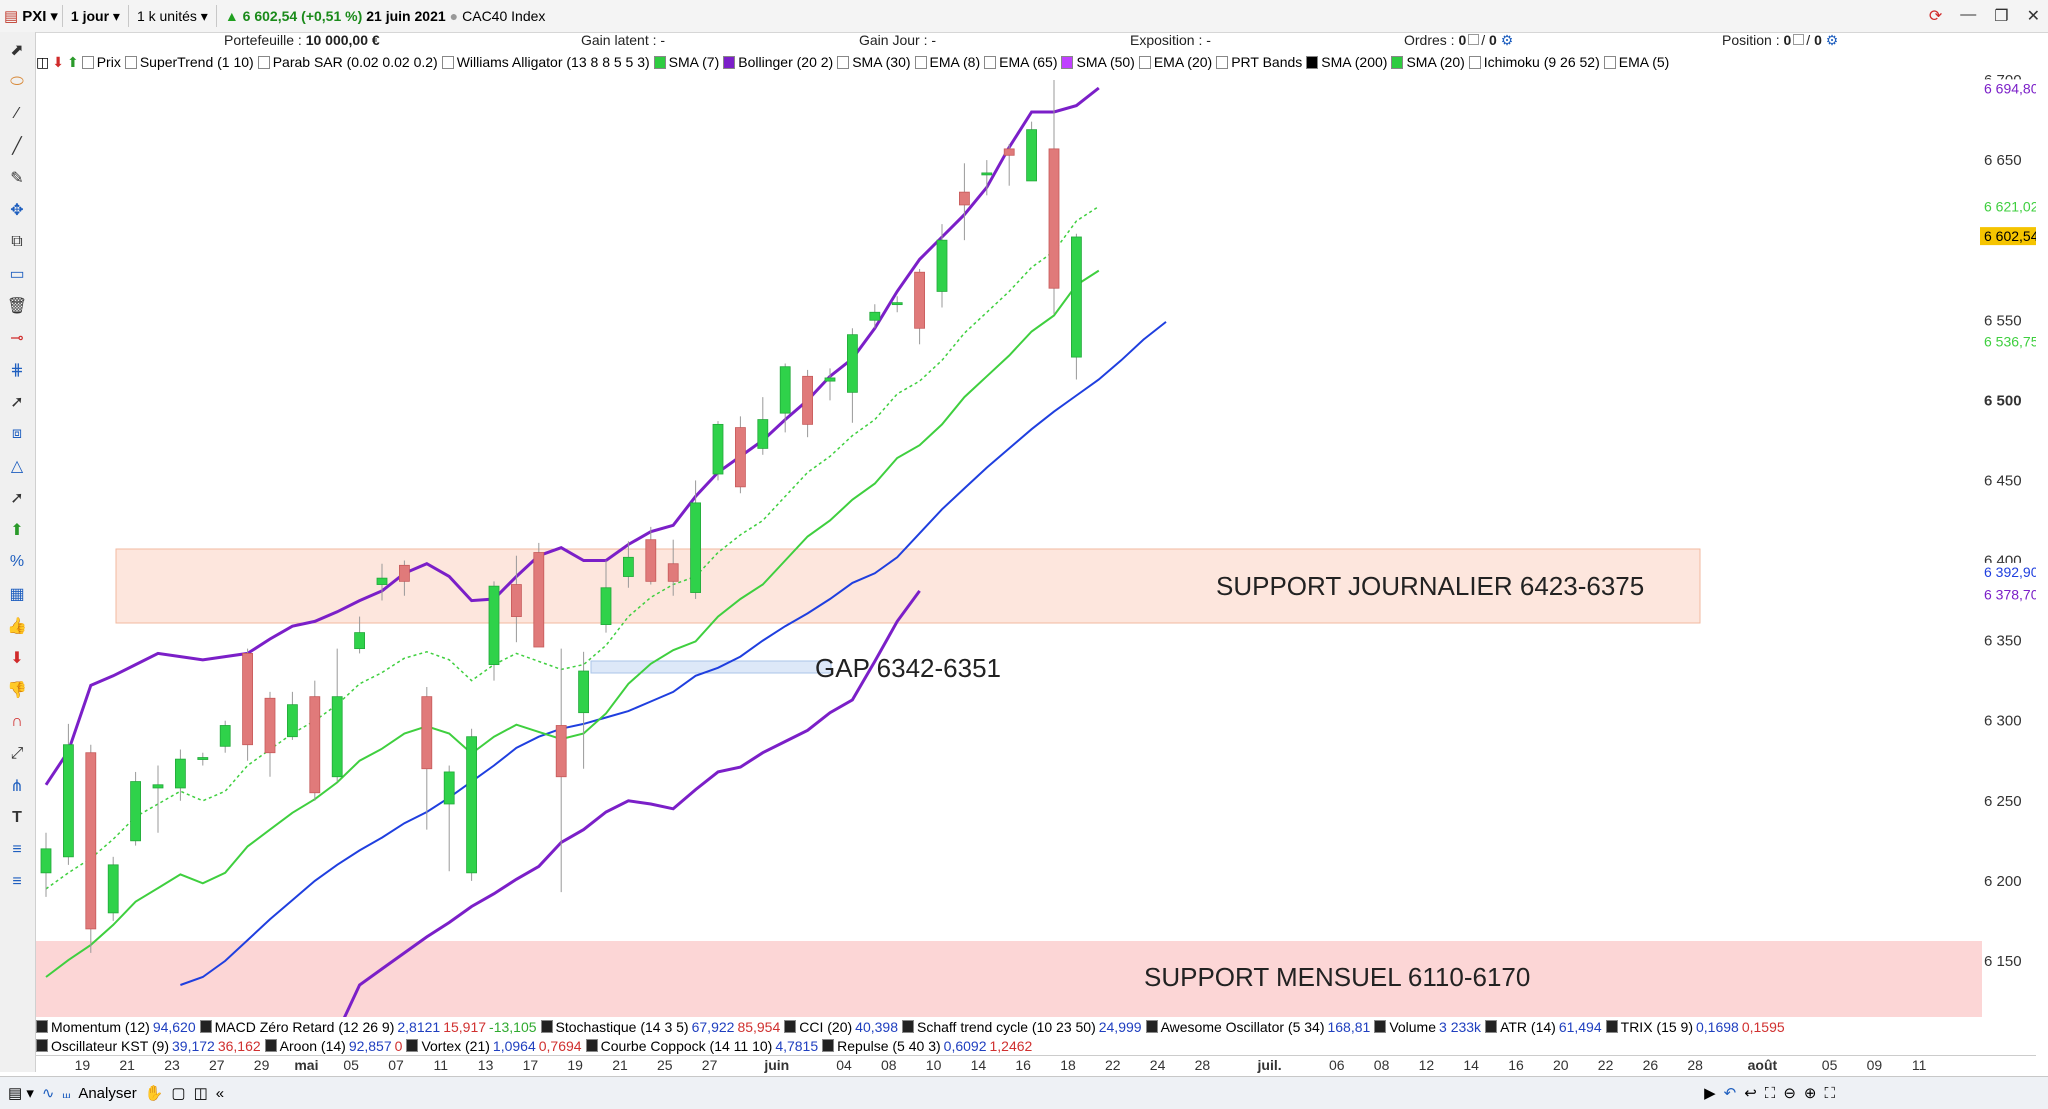 Image resolution: width=2048 pixels, height=1109 pixels. I want to click on exposure: Exposition : -, so click(1170, 40).